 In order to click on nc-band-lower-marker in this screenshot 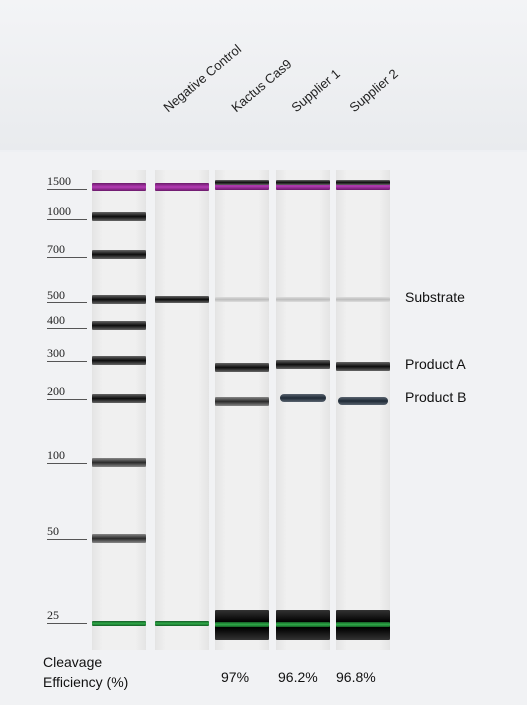, I will do `click(182, 623)`.